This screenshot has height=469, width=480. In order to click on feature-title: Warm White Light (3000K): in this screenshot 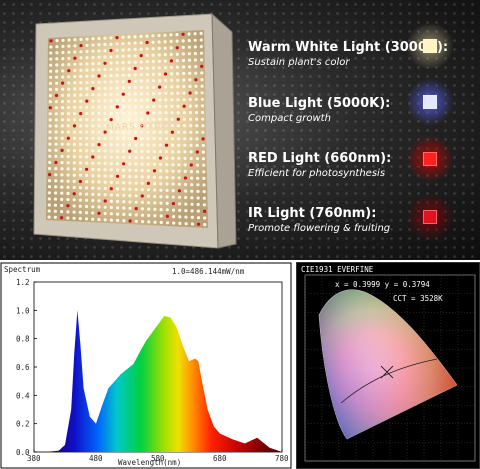, I will do `click(348, 47)`.